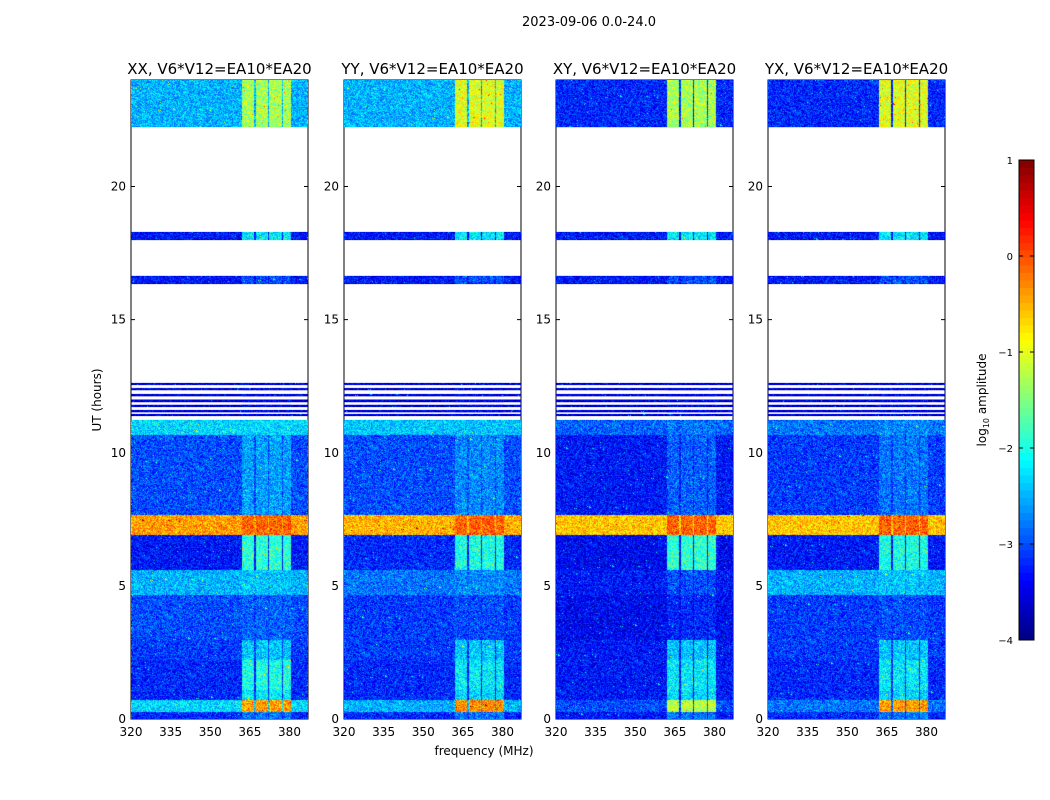 The width and height of the screenshot is (1050, 800). I want to click on panel-title: XX, V6*V12=EA10*EA20, so click(219, 69).